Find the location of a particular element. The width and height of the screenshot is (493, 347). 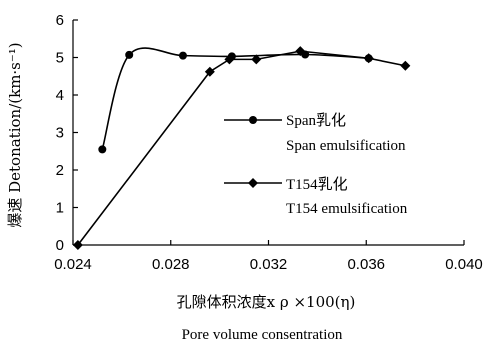

legend-t154-marker is located at coordinates (253, 183).